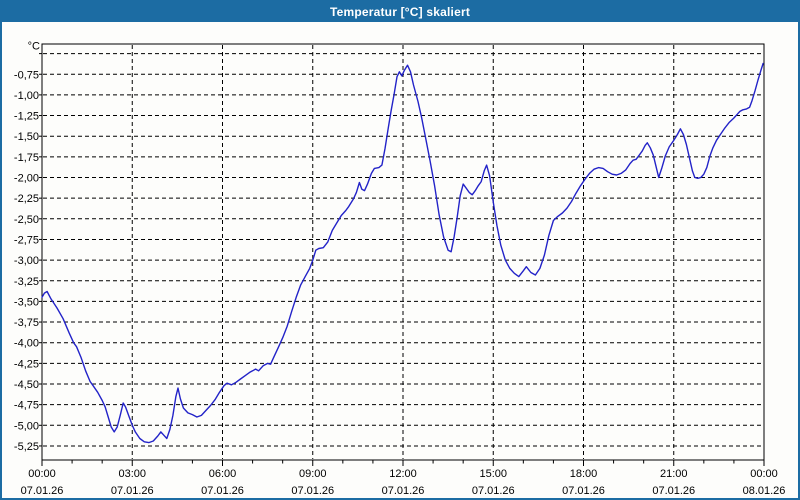  Describe the element at coordinates (26, 385) in the screenshot. I see `y-axis-tick-label: -4,50` at that location.